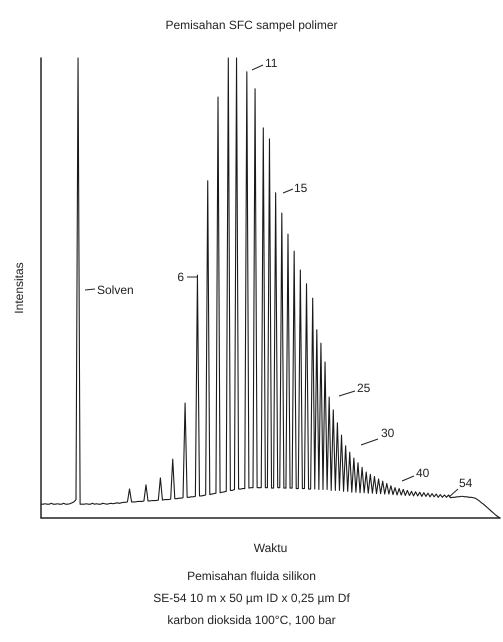 This screenshot has height=642, width=503. Describe the element at coordinates (19, 288) in the screenshot. I see `y-axis-title: Intensitas` at that location.